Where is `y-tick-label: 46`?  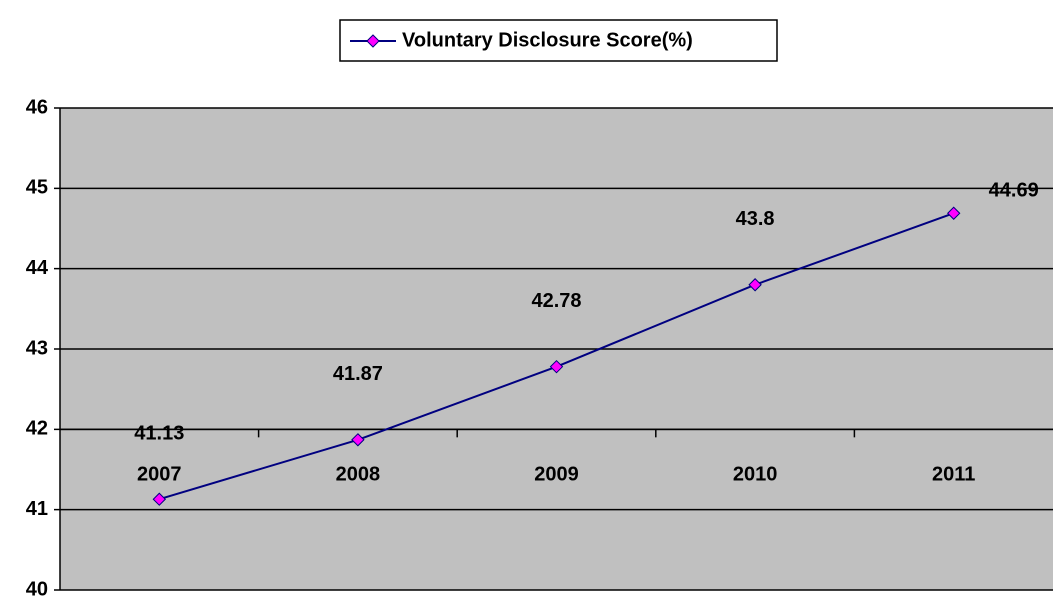 y-tick-label: 46 is located at coordinates (37, 107).